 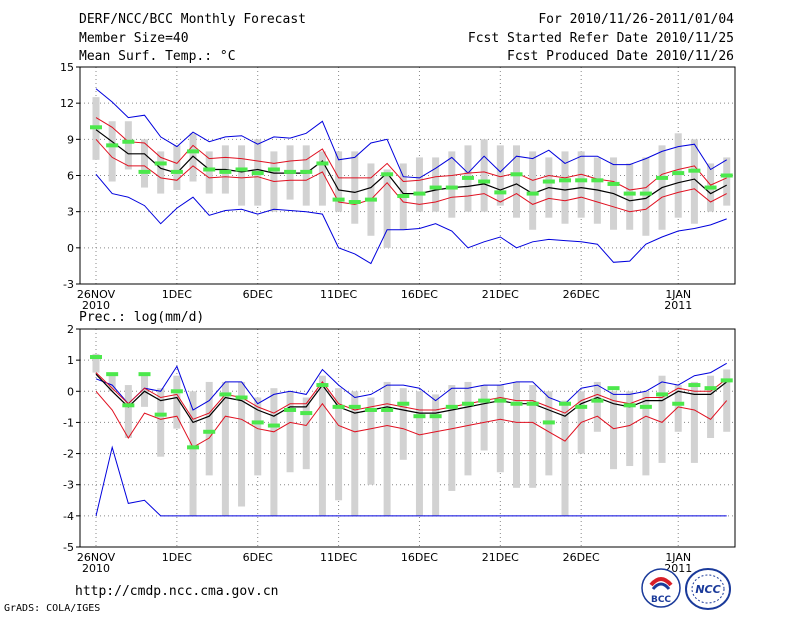 What do you see at coordinates (678, 305) in the screenshot?
I see `x-tick-sublabel: 2011` at bounding box center [678, 305].